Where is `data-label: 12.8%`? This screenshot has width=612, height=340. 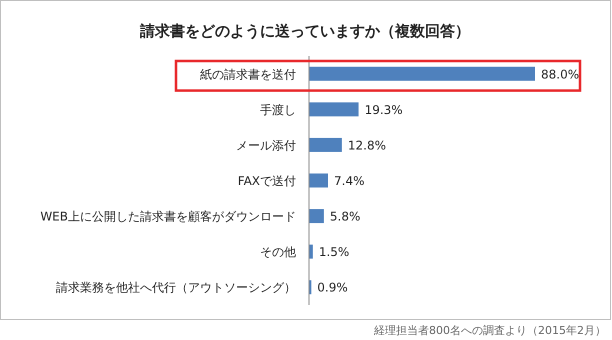 data-label: 12.8% is located at coordinates (367, 145).